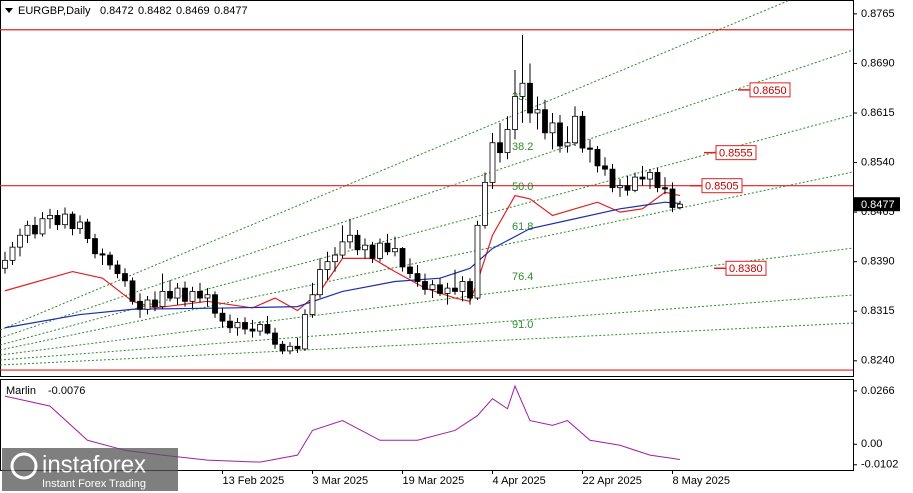 The width and height of the screenshot is (913, 493). I want to click on y-tick-label: 0.8240, so click(878, 361).